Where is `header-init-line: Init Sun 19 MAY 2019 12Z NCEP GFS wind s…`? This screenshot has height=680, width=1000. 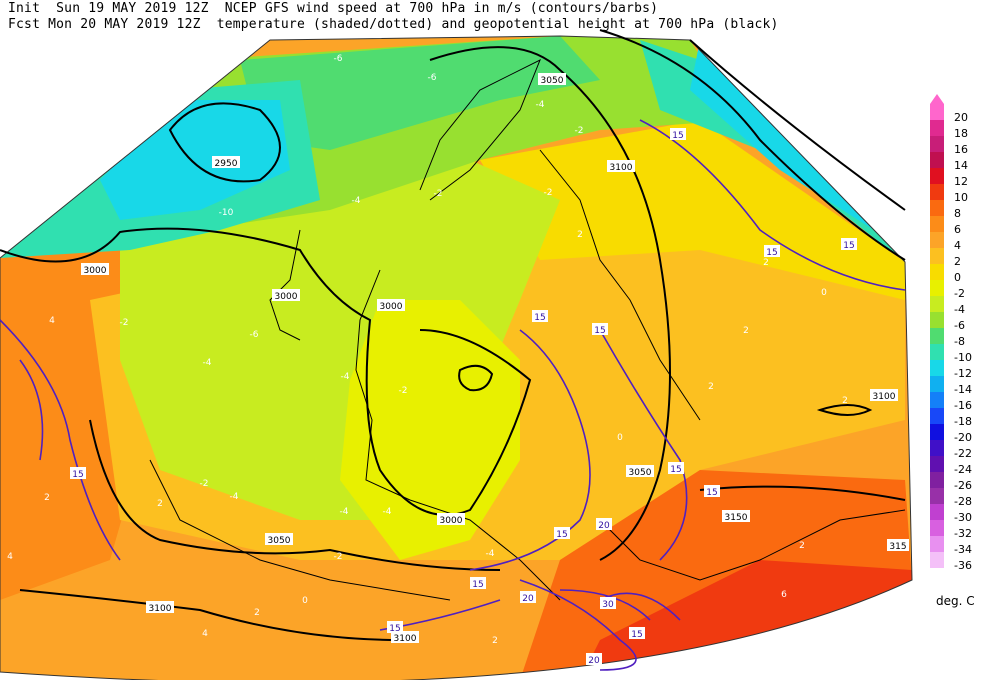
header-init-line: Init Sun 19 MAY 2019 12Z NCEP GFS wind s… is located at coordinates (333, 8).